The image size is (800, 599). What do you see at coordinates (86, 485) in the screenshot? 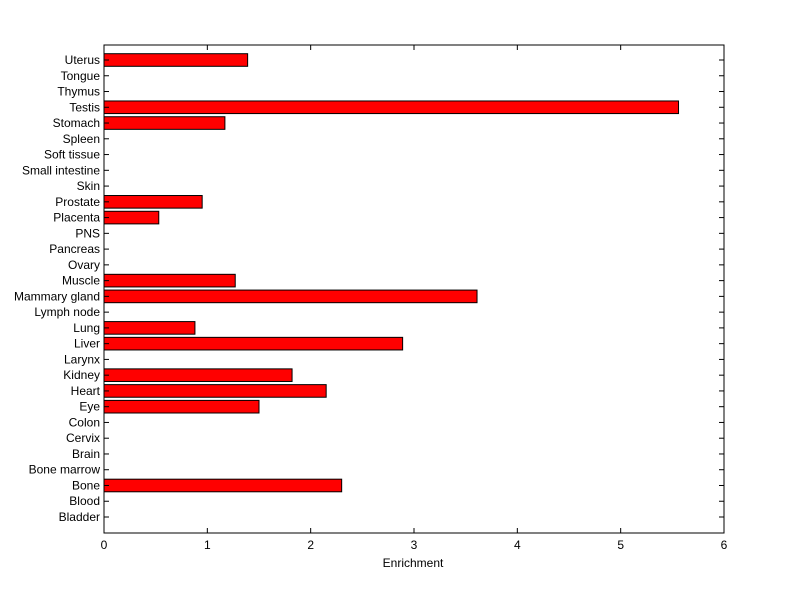
I see `y-tick-label-bone: Bone` at bounding box center [86, 485].